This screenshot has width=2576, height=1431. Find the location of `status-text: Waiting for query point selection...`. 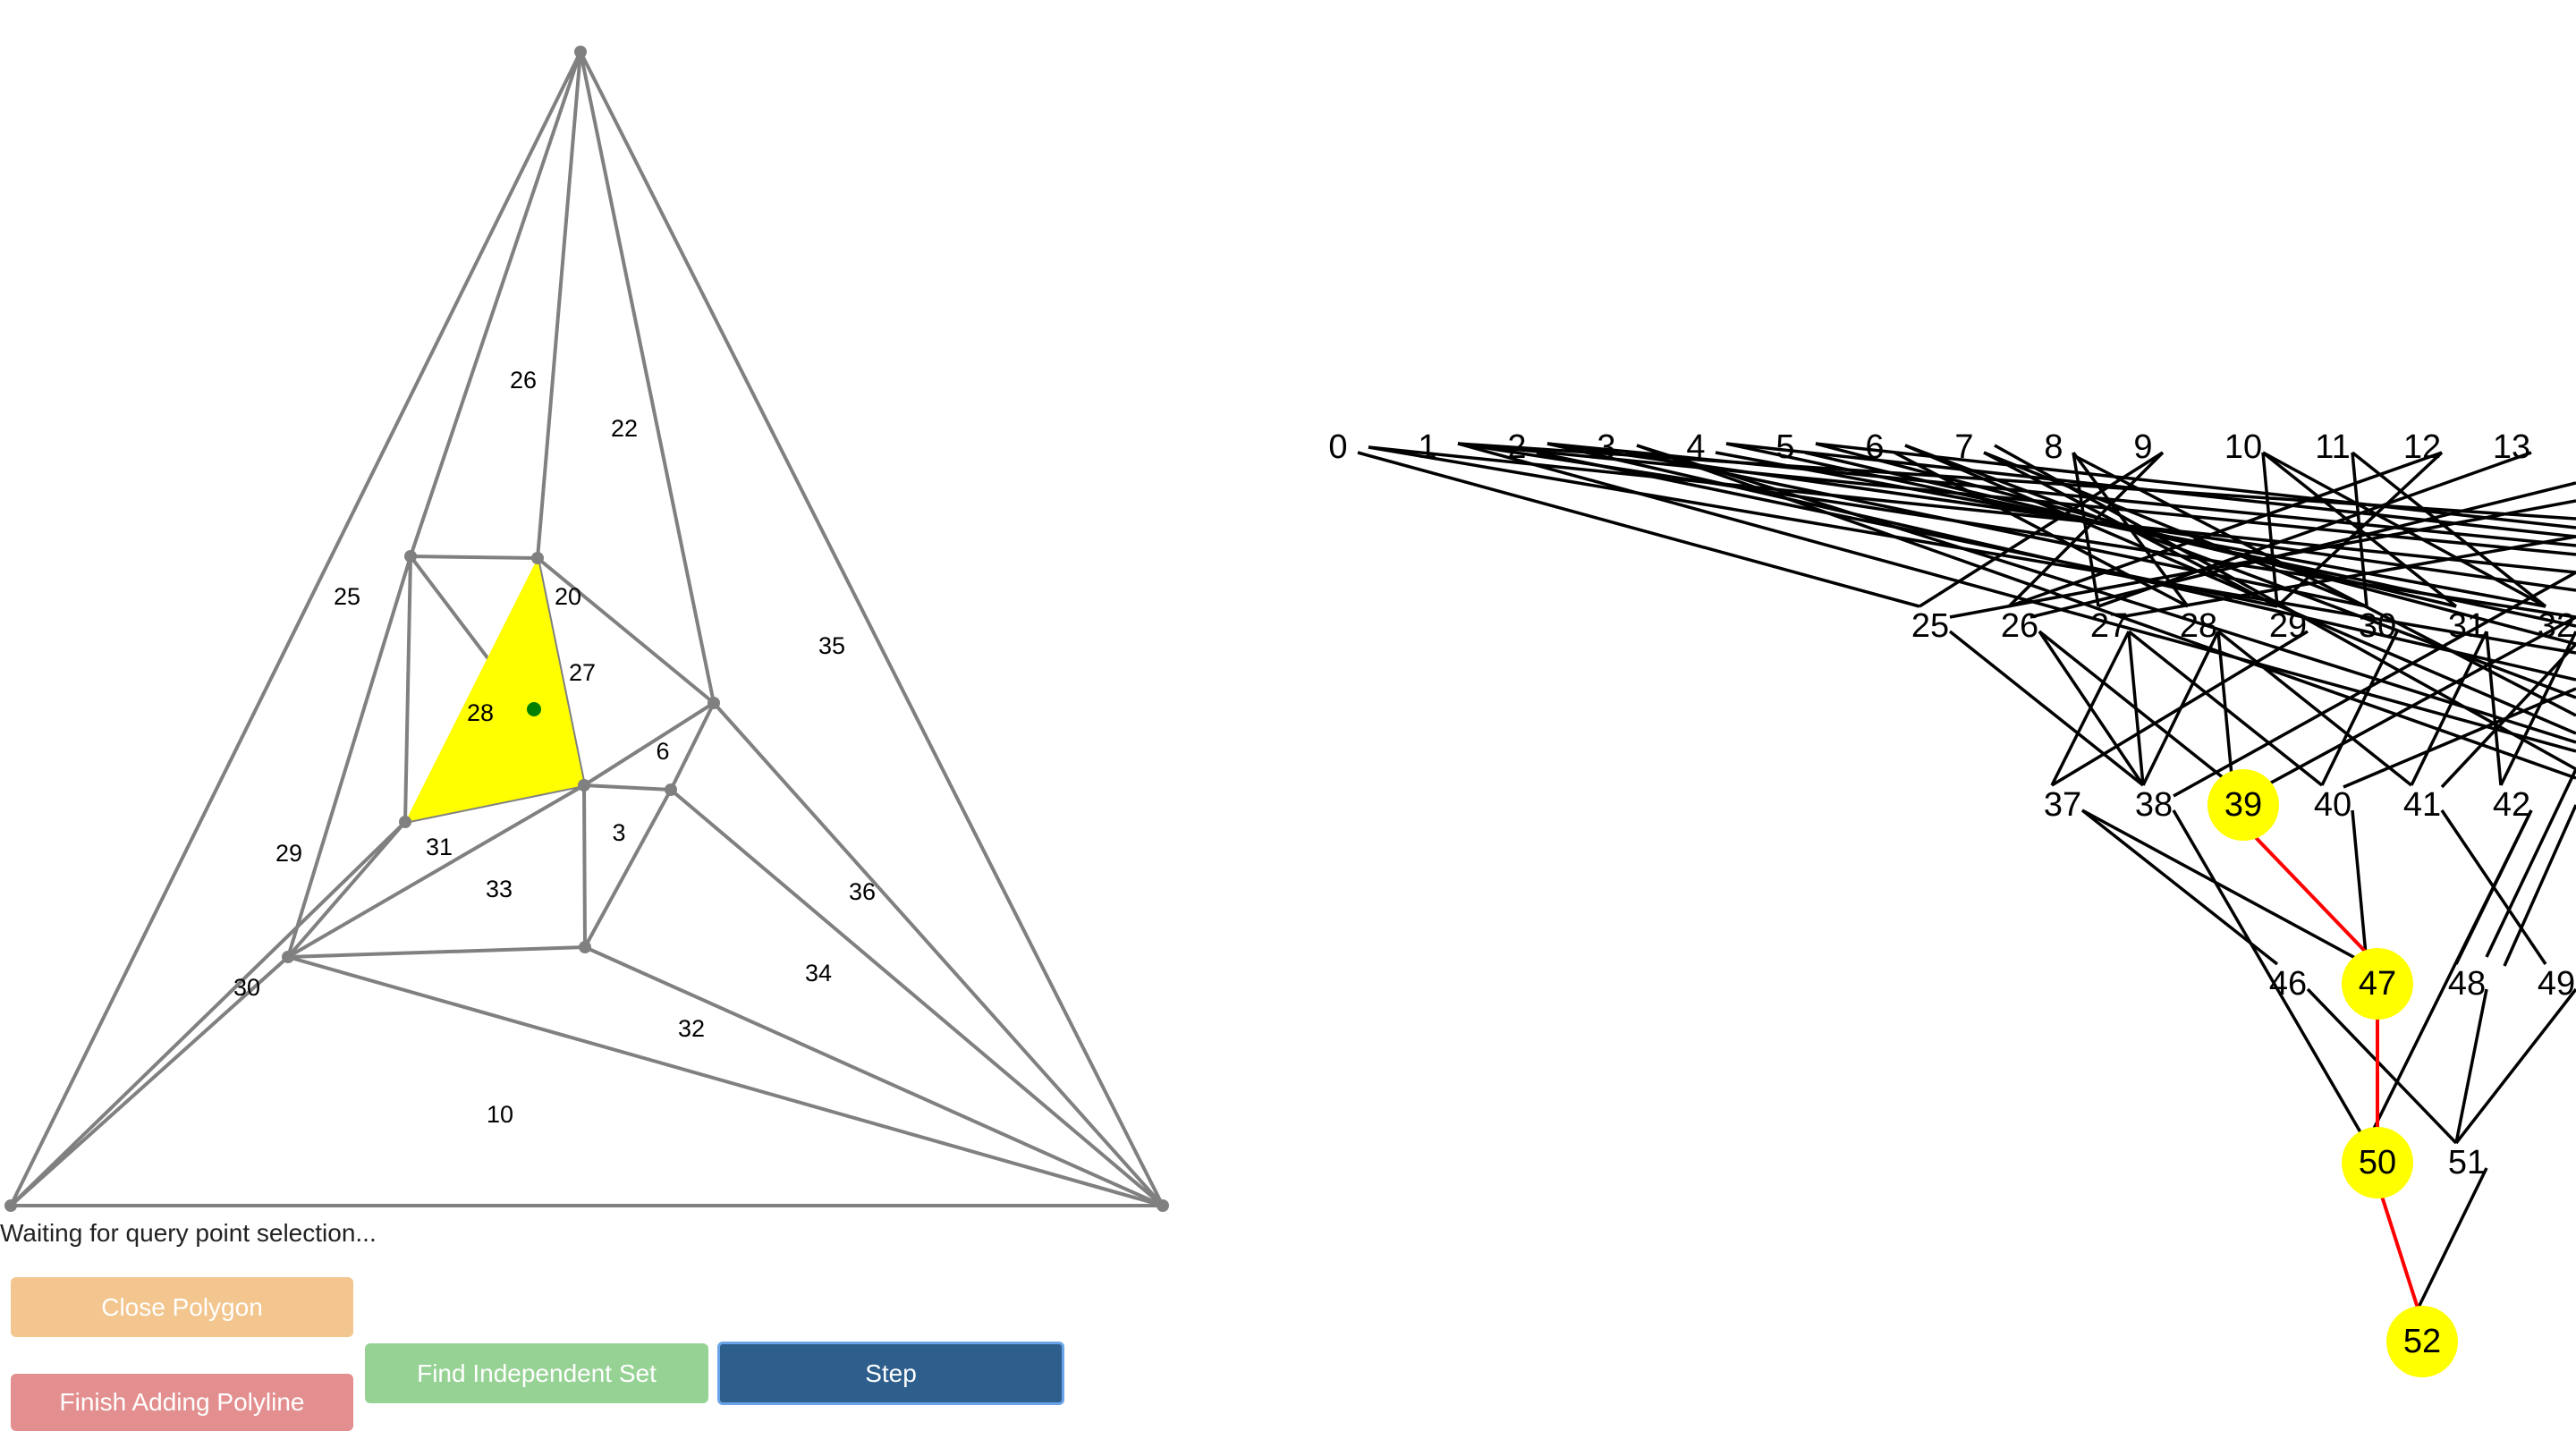

status-text: Waiting for query point selection... is located at coordinates (188, 1233).